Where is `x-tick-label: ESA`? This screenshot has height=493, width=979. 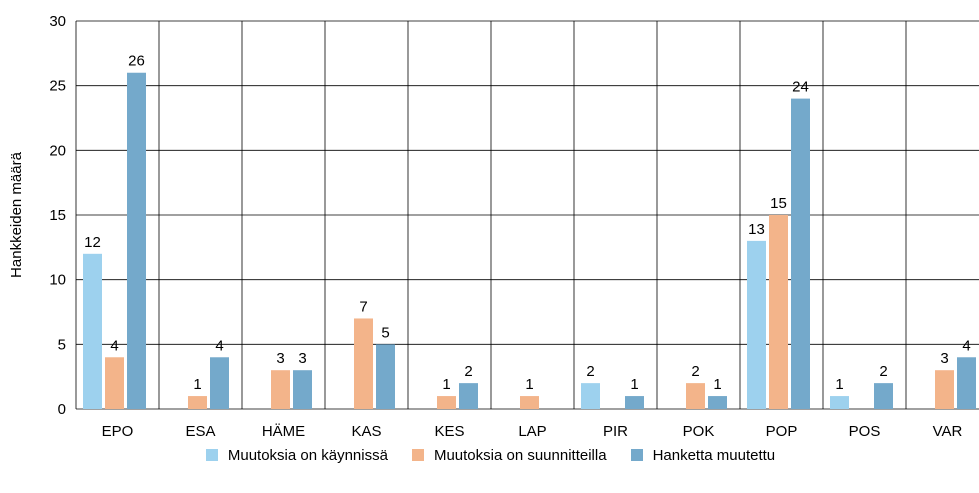
x-tick-label: ESA is located at coordinates (200, 431).